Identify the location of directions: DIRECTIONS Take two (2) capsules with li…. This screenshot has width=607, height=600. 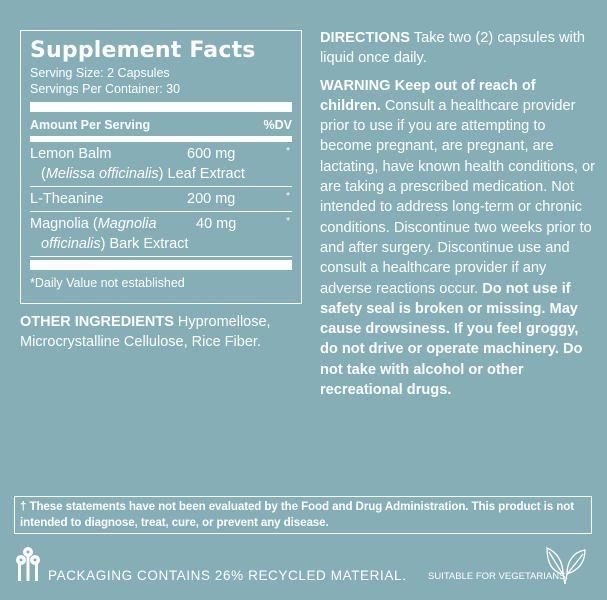
(452, 48).